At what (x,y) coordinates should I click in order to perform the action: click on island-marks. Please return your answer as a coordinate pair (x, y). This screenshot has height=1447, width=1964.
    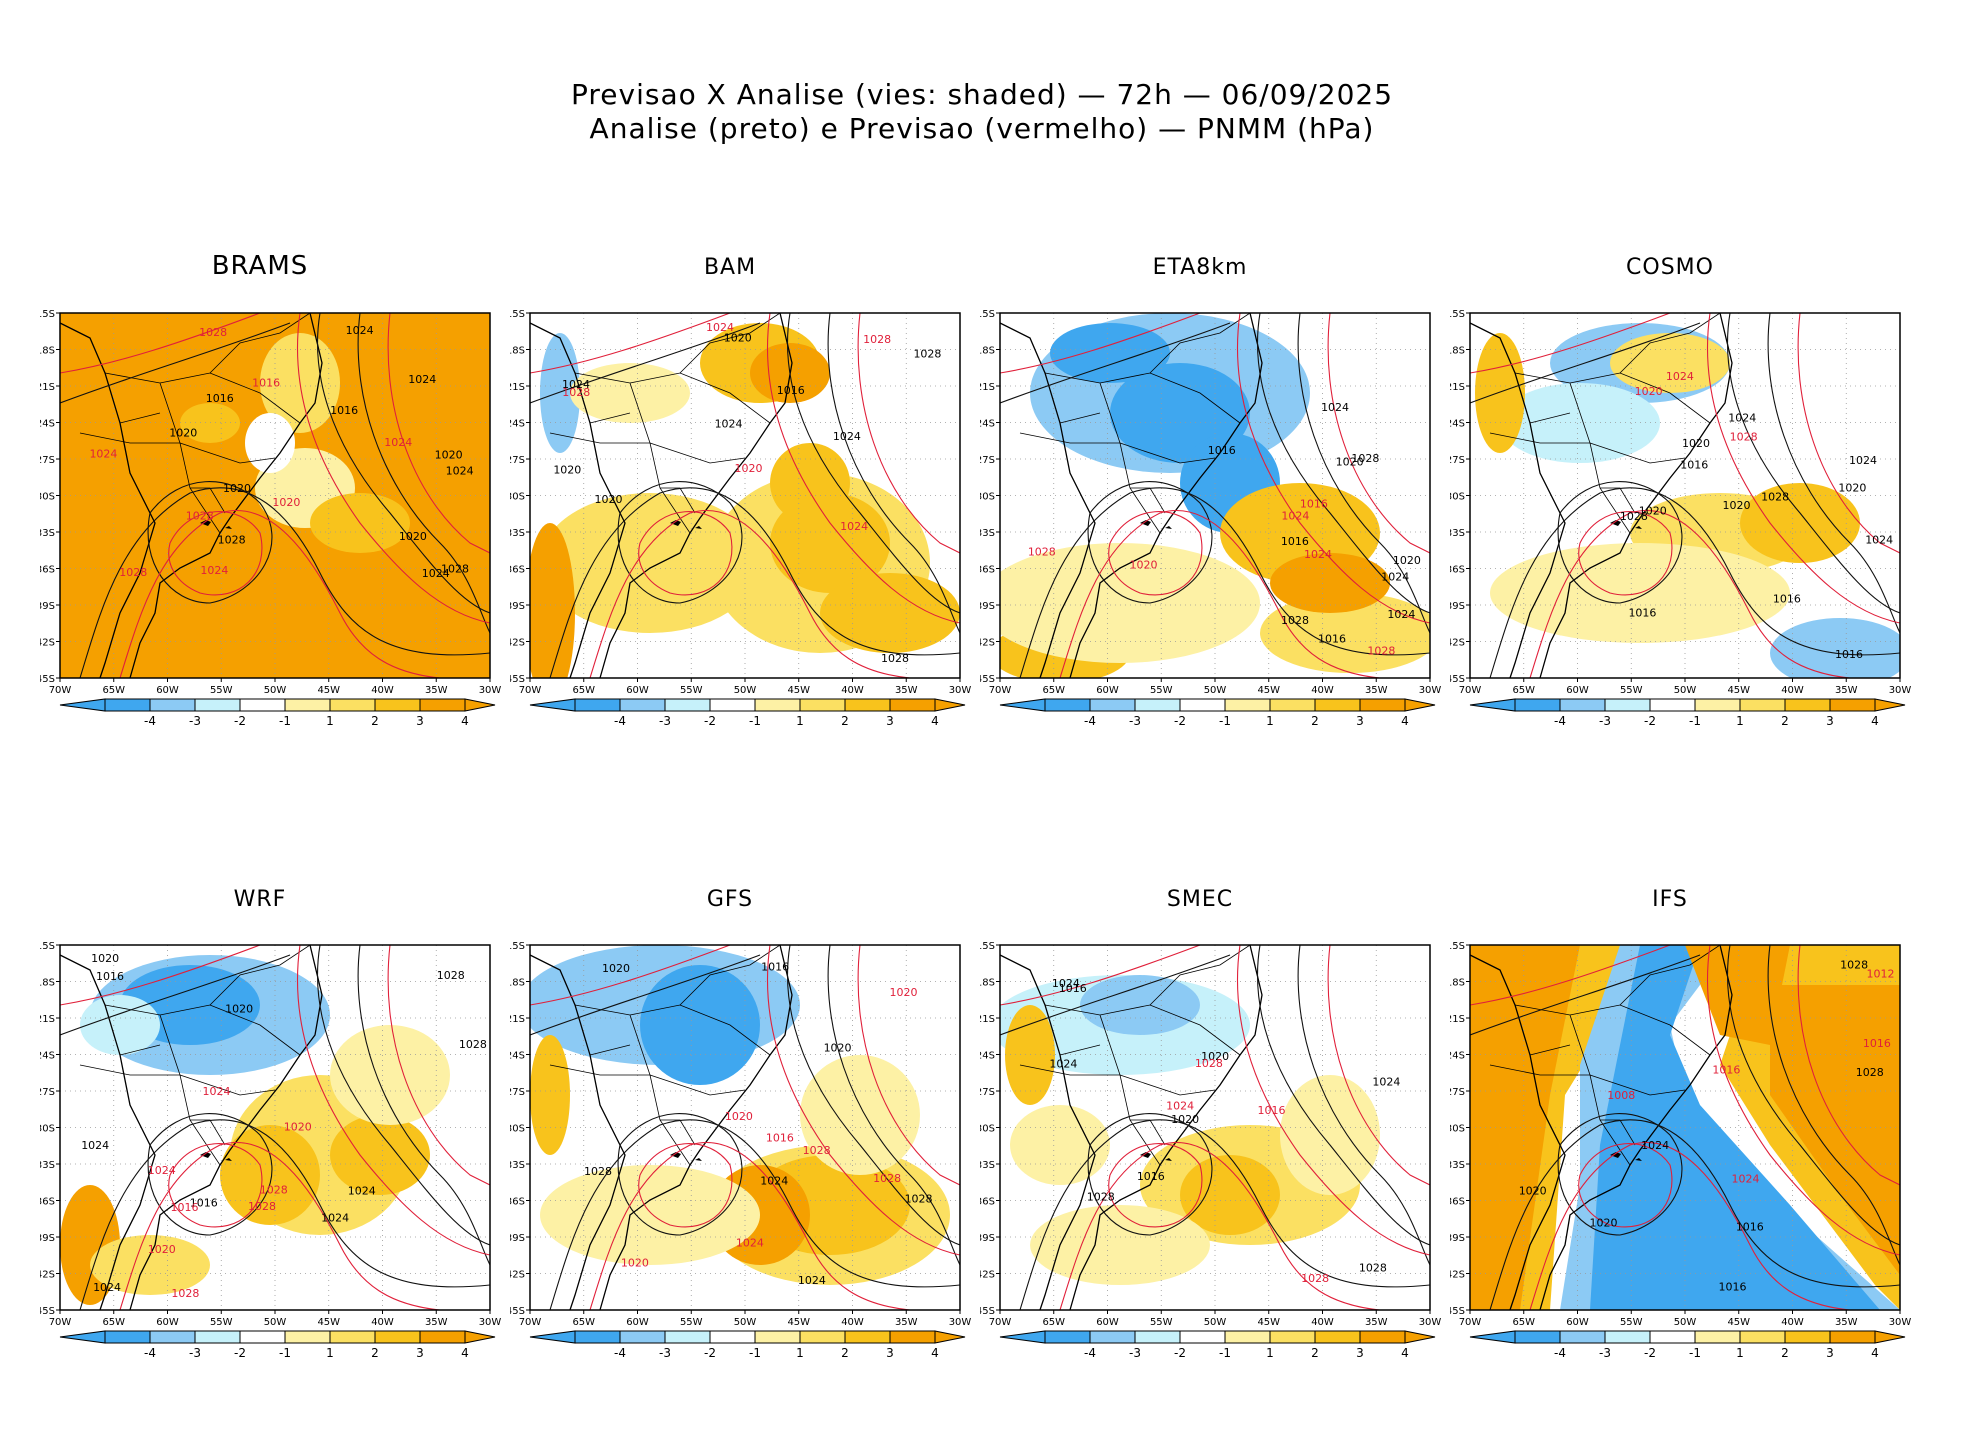
    Looking at the image, I should click on (686, 524).